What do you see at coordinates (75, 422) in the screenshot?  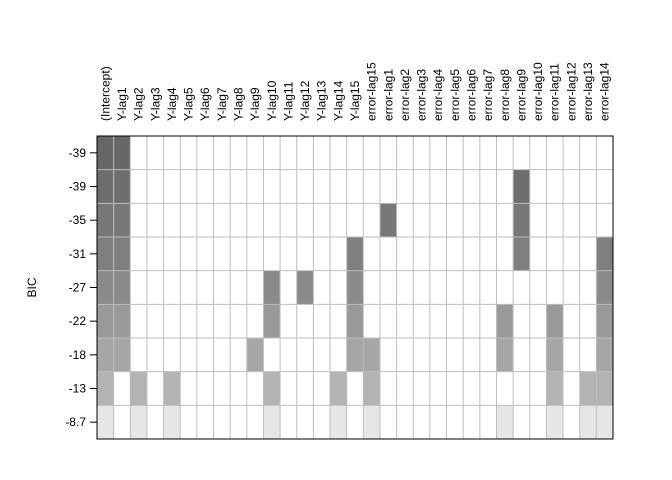 I see `y-tick-label: -8.7` at bounding box center [75, 422].